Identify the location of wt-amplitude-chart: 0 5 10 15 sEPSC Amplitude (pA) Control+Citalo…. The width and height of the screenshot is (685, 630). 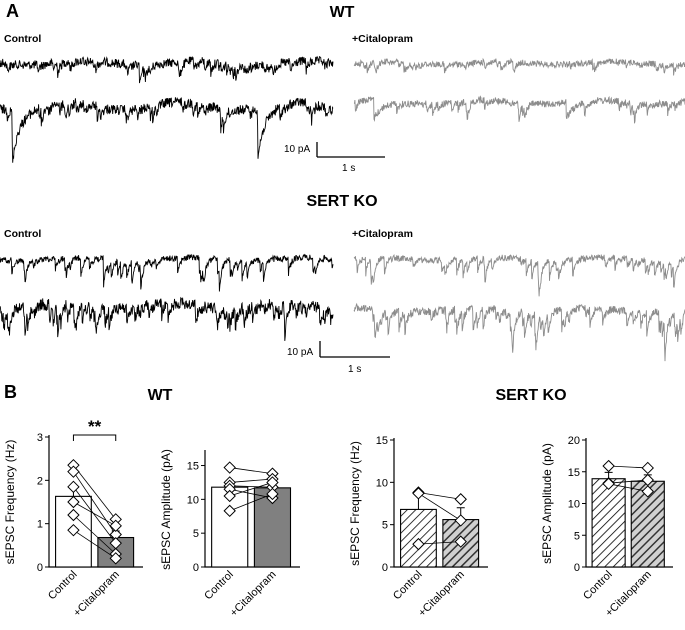
(229, 534).